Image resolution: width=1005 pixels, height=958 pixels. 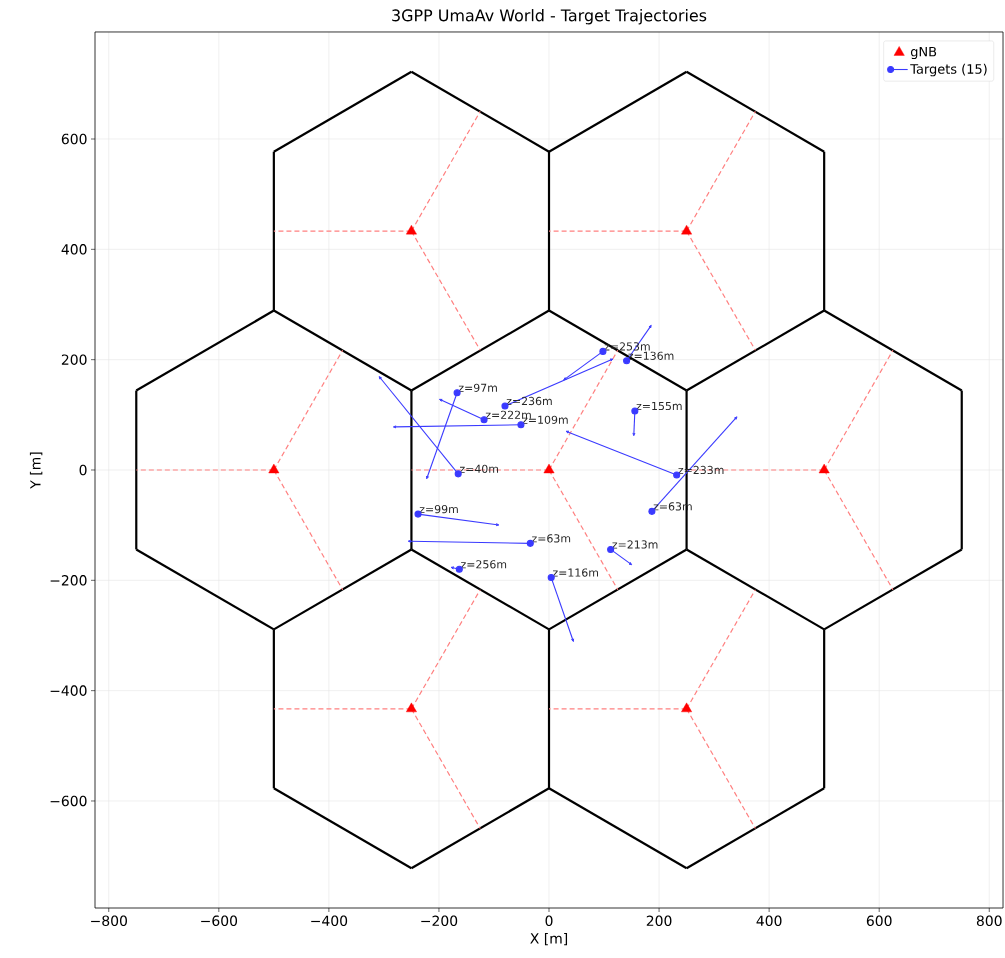 What do you see at coordinates (549, 921) in the screenshot?
I see `x-tick-label: 0` at bounding box center [549, 921].